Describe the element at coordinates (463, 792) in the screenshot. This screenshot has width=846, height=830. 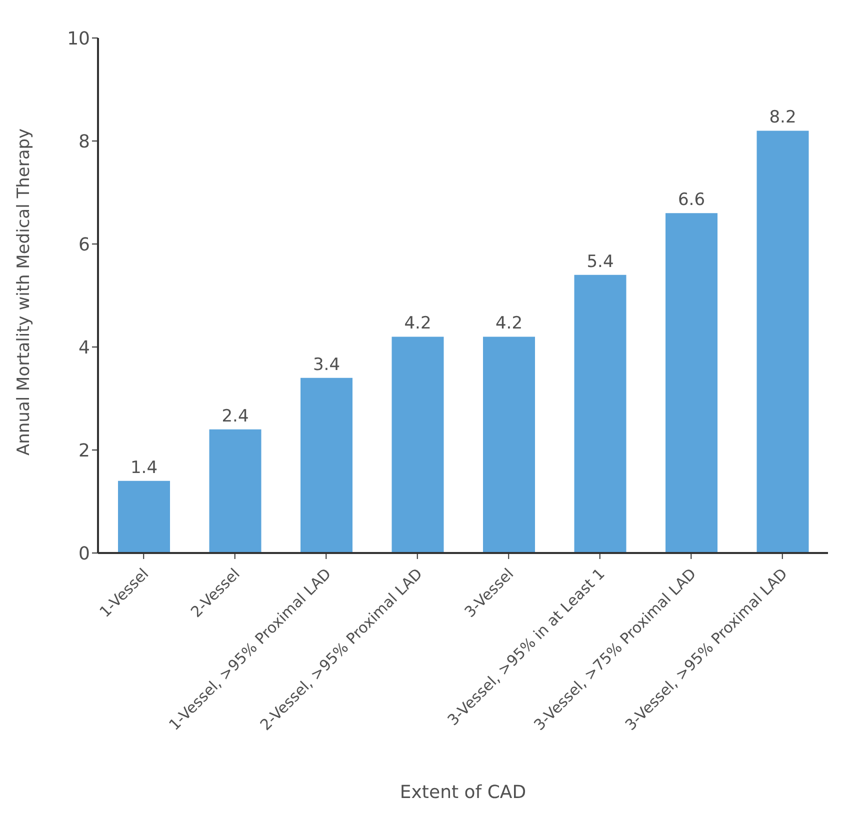
I see `x-axis-title: Extent of CAD` at that location.